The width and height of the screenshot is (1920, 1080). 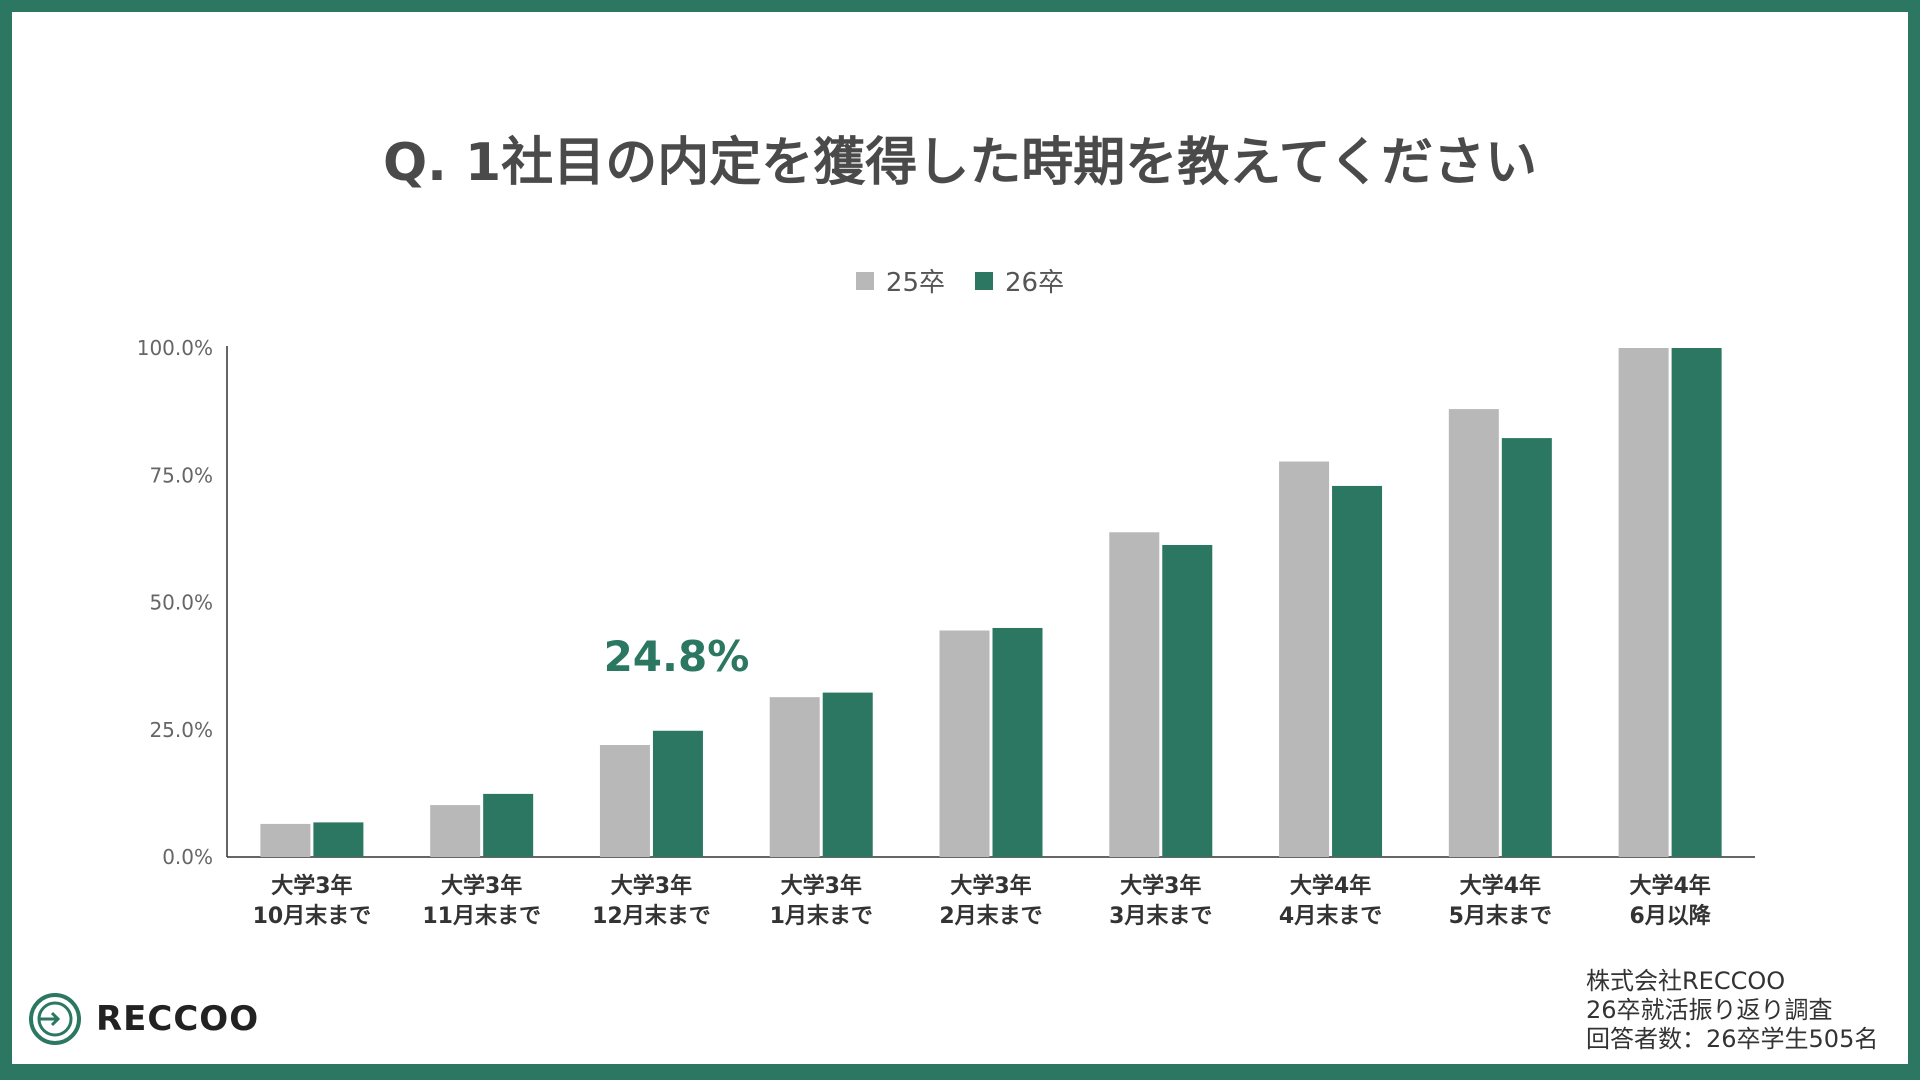 I want to click on legend-item-26: 26卒, so click(x=1019, y=280).